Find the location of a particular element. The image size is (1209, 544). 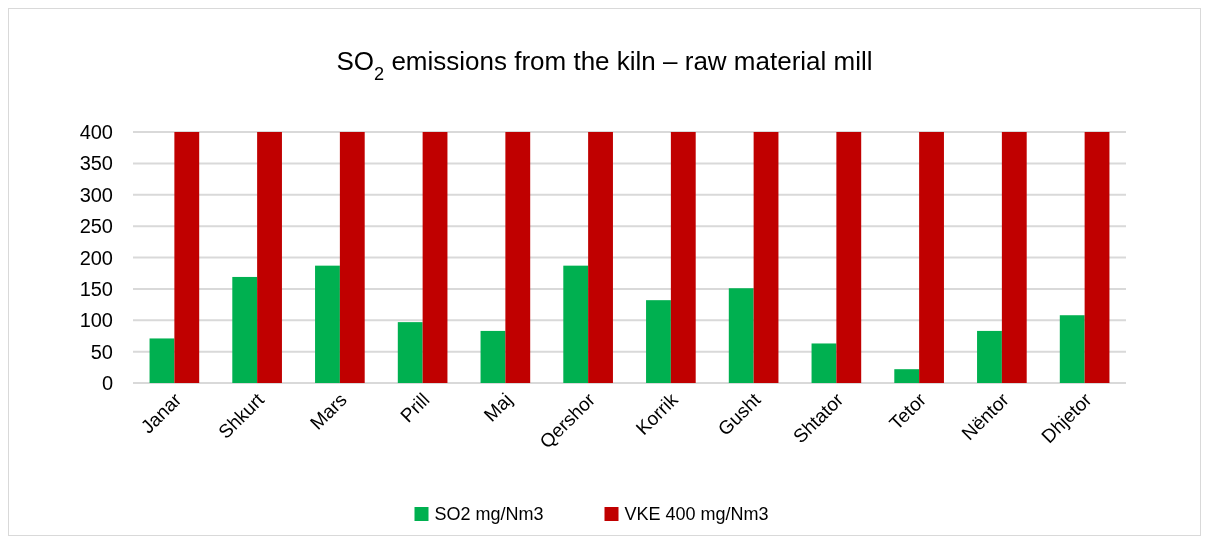

y-tick-label: 150 is located at coordinates (96, 288).